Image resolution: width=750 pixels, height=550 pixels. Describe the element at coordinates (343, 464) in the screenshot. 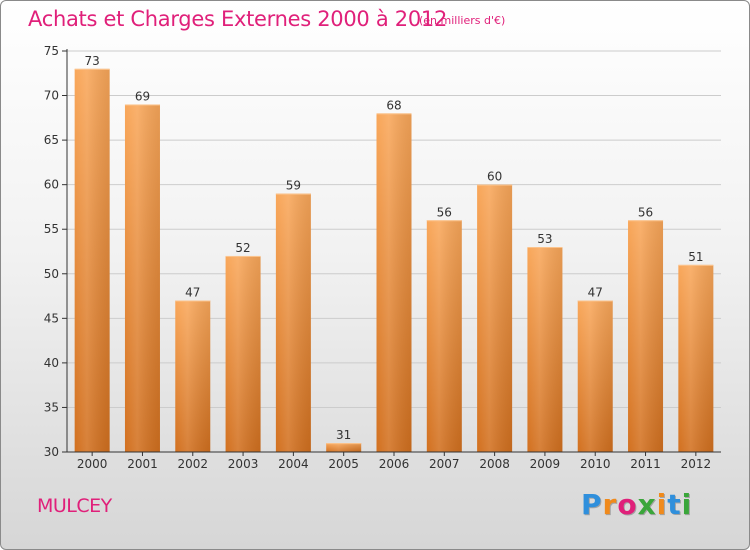

I see `x-tick-label: 2005` at that location.